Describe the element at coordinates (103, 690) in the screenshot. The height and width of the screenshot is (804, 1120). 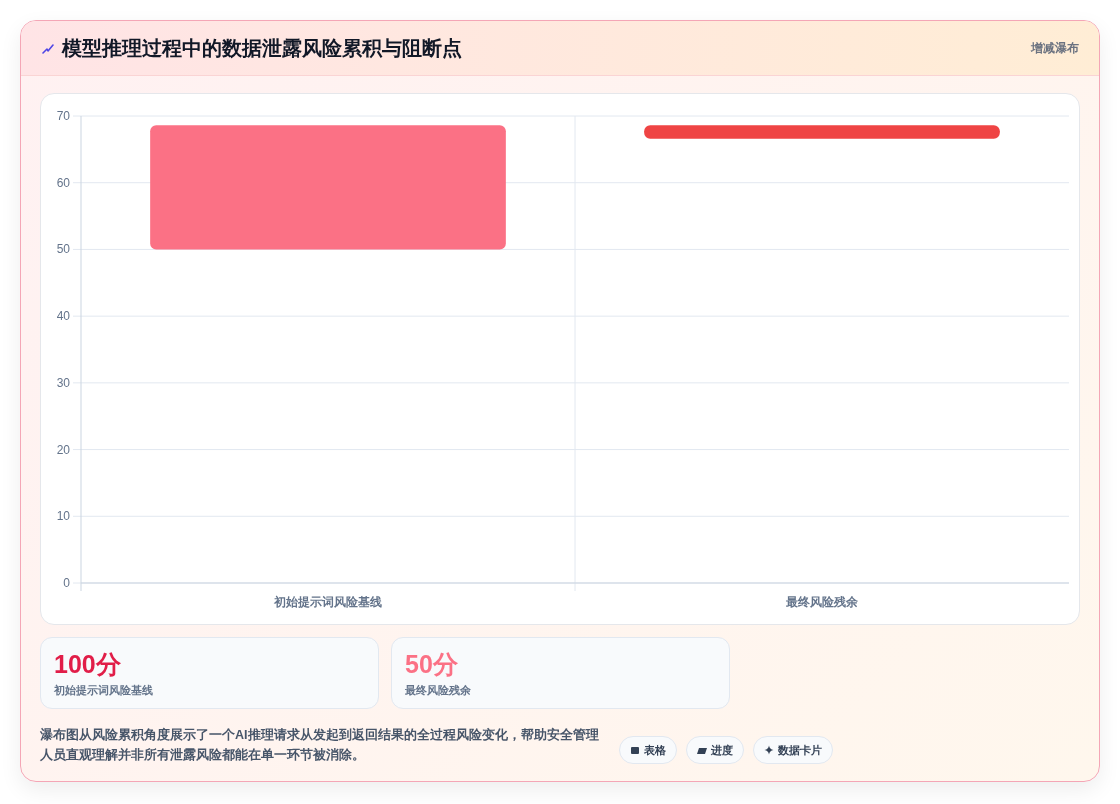
I see `text: 初始提示词风险基线` at that location.